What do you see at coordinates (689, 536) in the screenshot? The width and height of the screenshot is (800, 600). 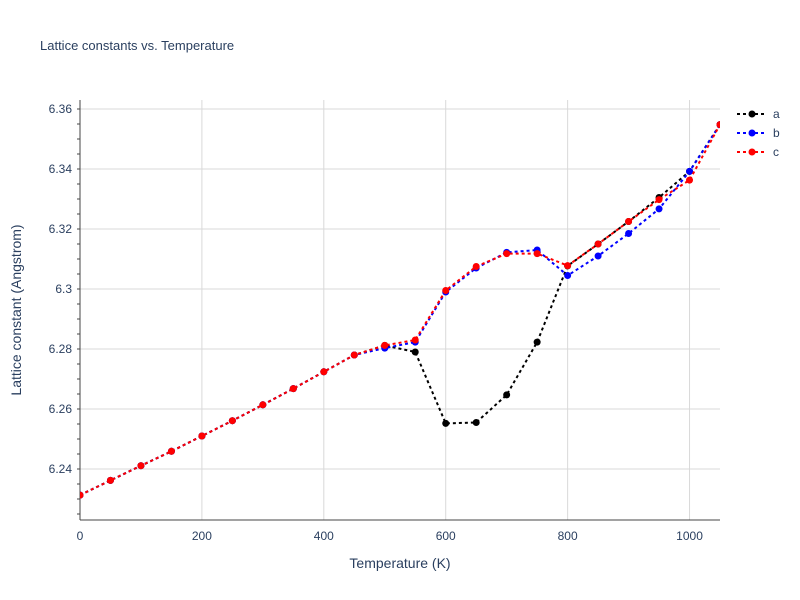 I see `x-tick-label: 1000` at bounding box center [689, 536].